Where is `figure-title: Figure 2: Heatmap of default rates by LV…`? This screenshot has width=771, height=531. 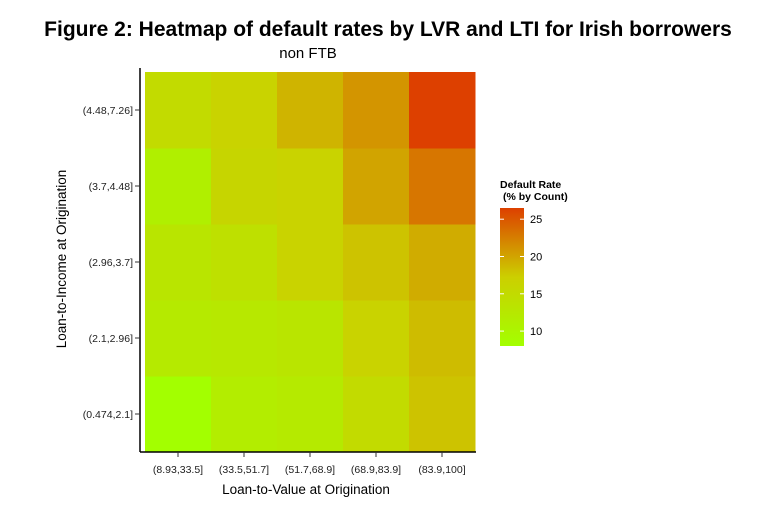
figure-title: Figure 2: Heatmap of default rates by LV… is located at coordinates (388, 29).